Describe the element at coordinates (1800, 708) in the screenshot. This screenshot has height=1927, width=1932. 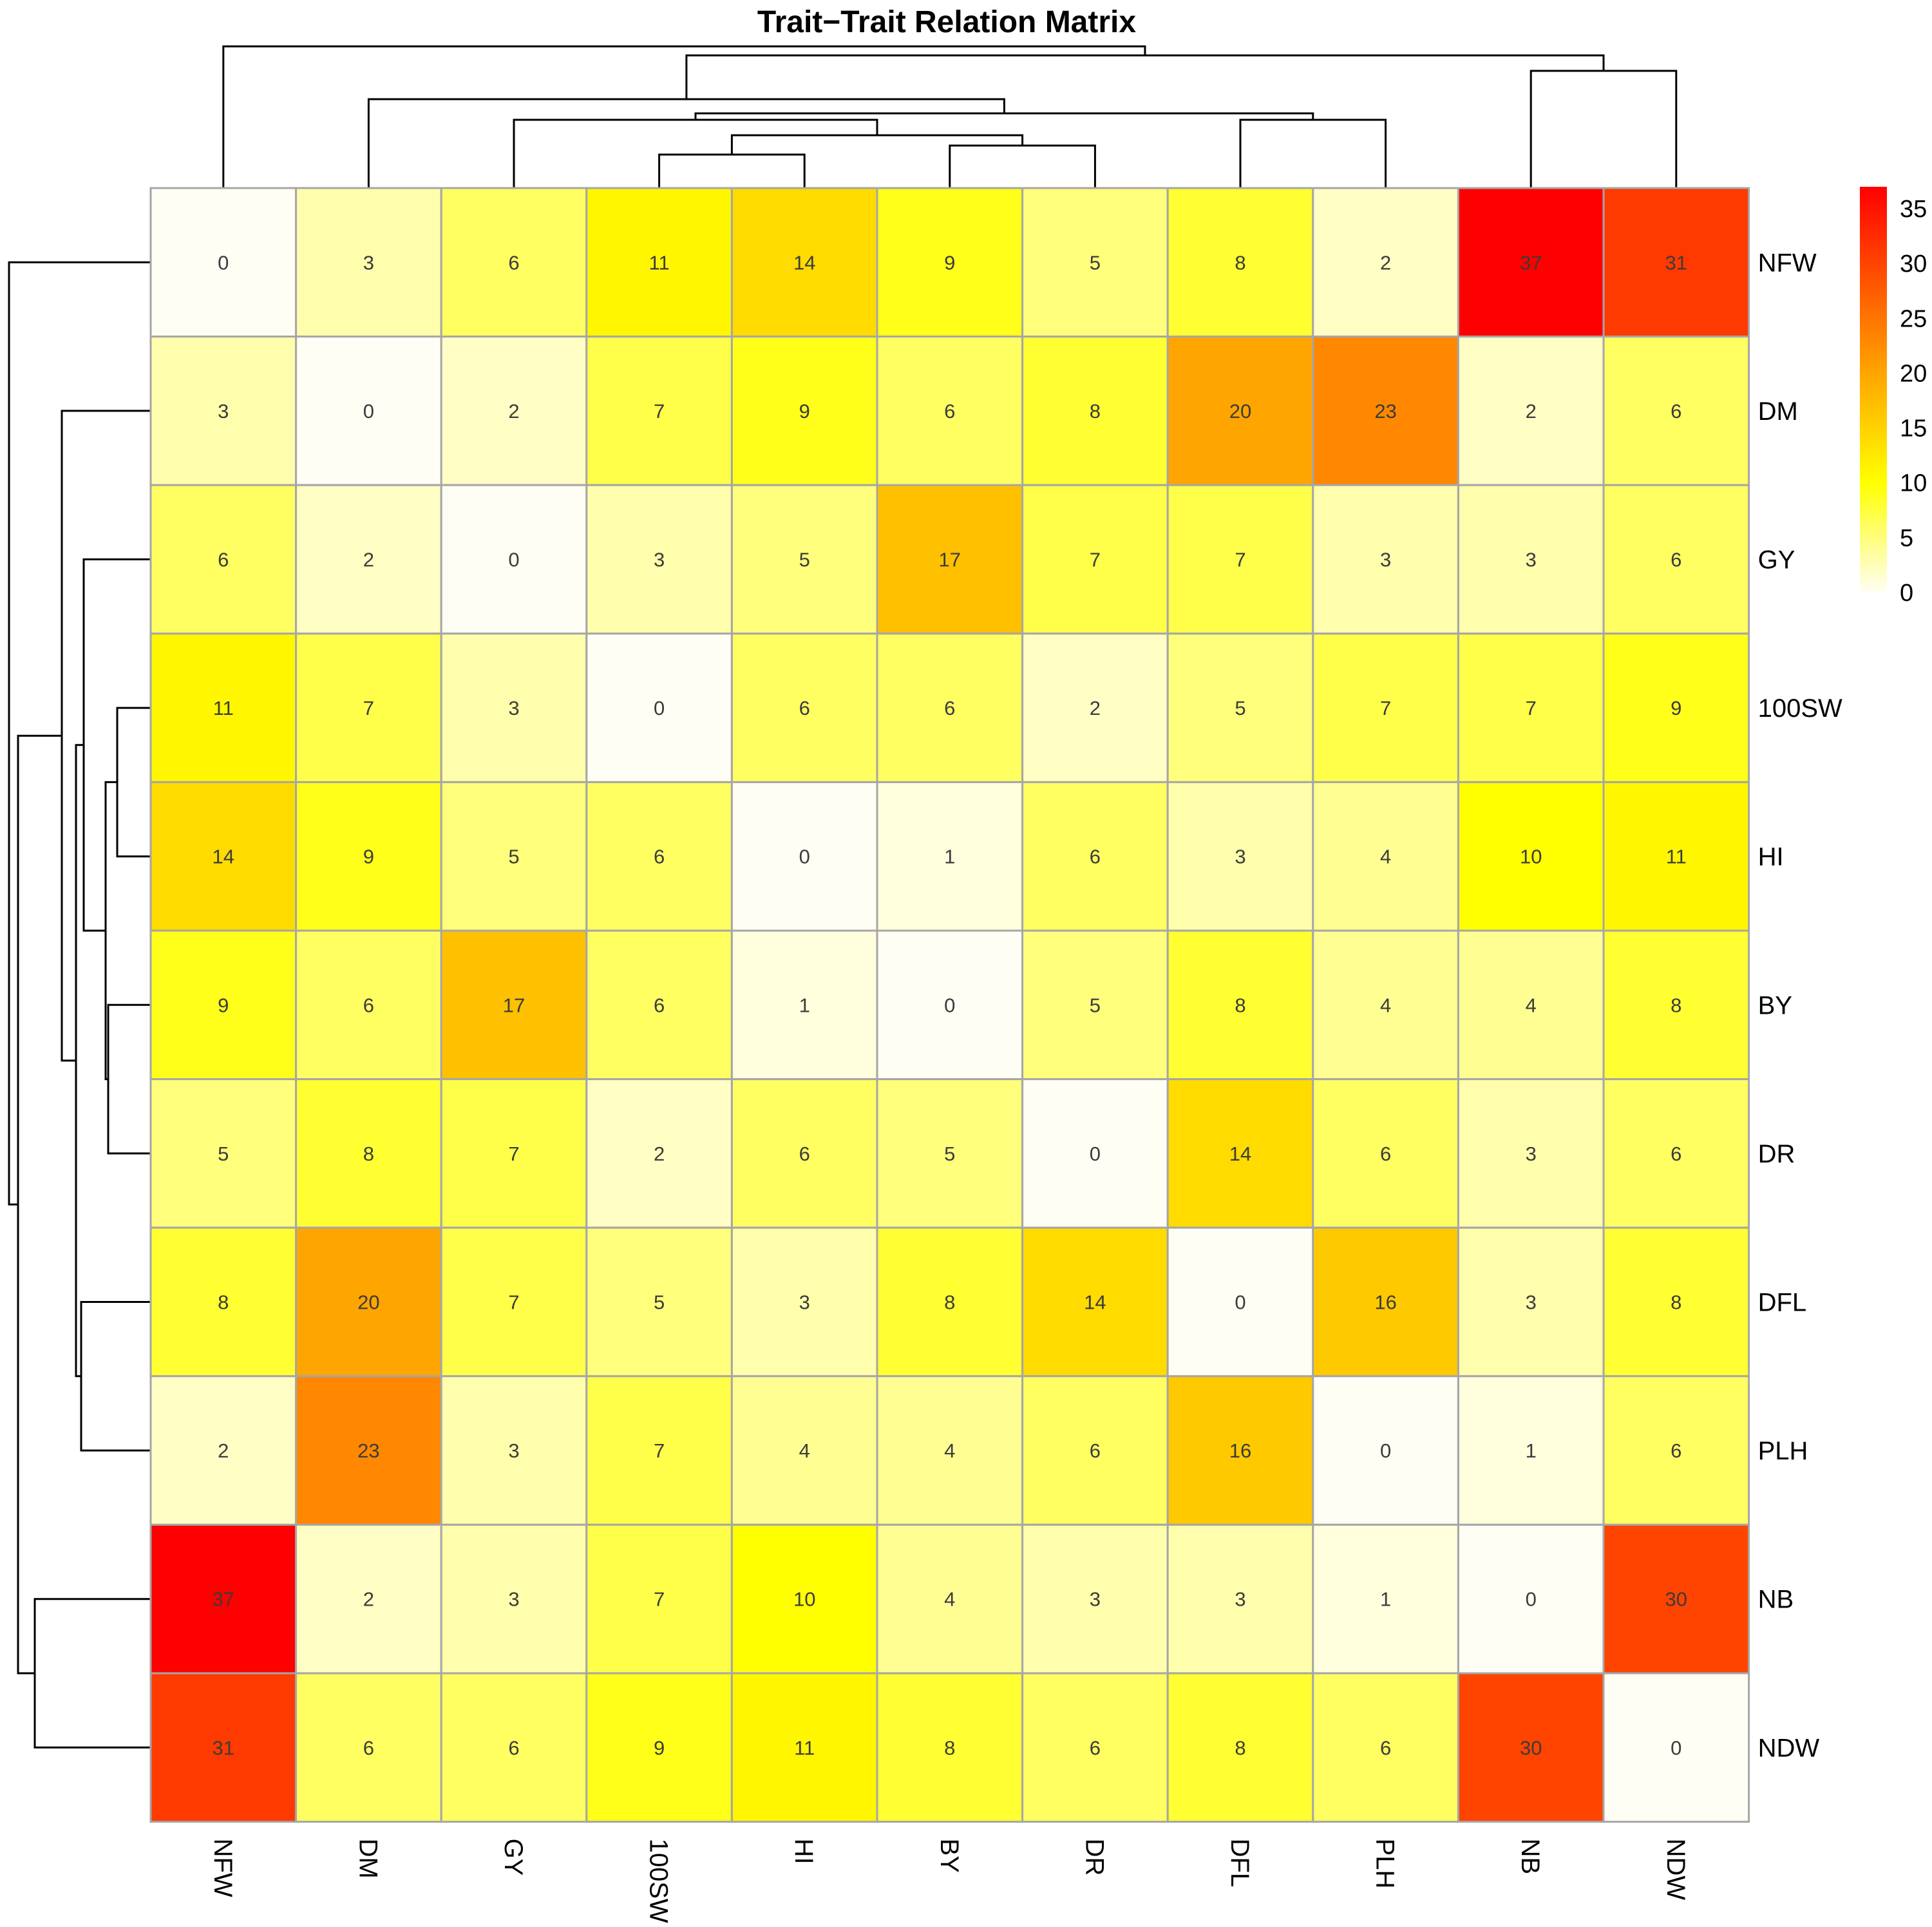
I see `row-label-100SW: 100SW` at that location.